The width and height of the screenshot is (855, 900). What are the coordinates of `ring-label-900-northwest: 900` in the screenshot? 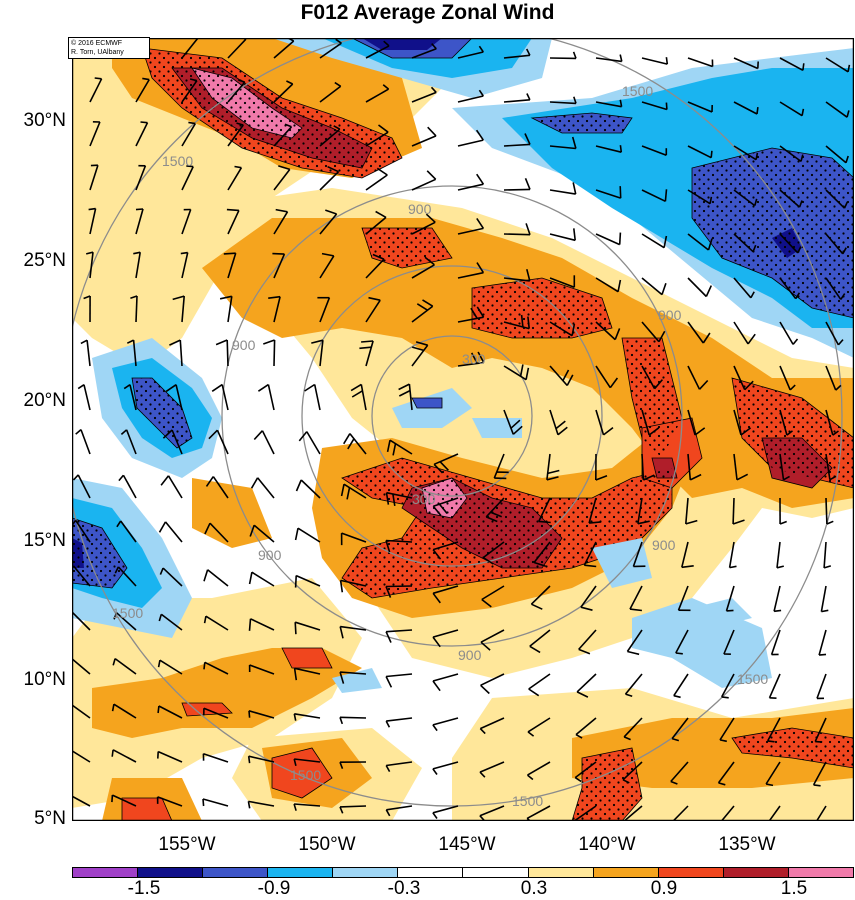 It's located at (244, 345).